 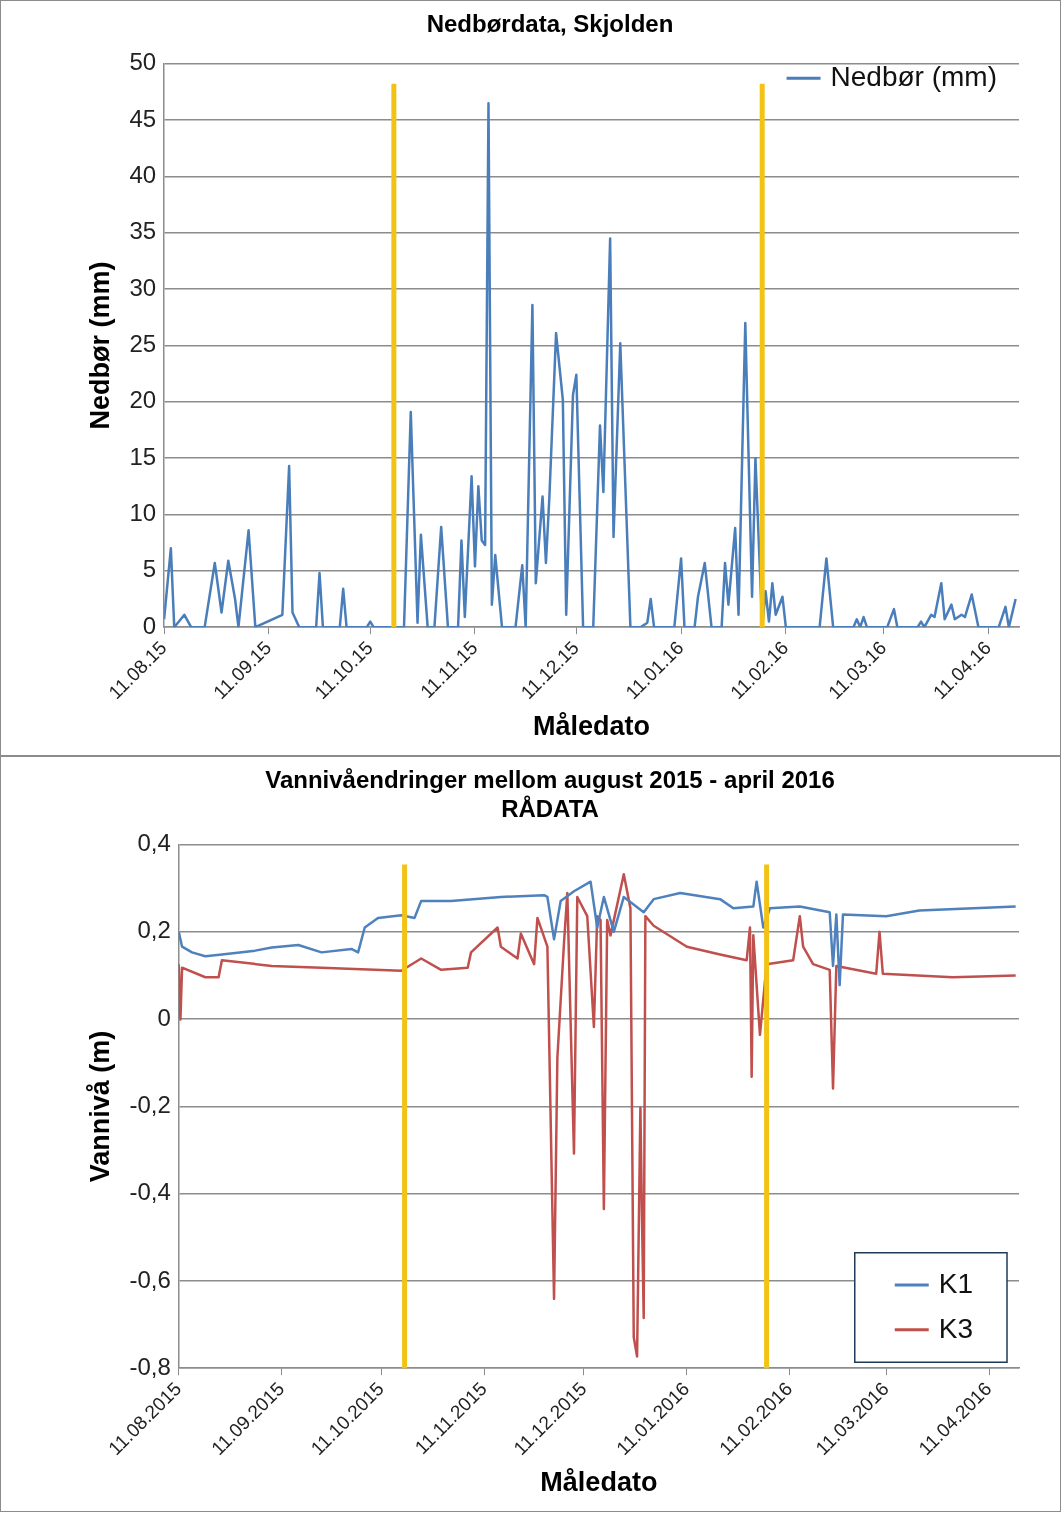 I want to click on y-tick-label: -0,6, so click(x=150, y=1279).